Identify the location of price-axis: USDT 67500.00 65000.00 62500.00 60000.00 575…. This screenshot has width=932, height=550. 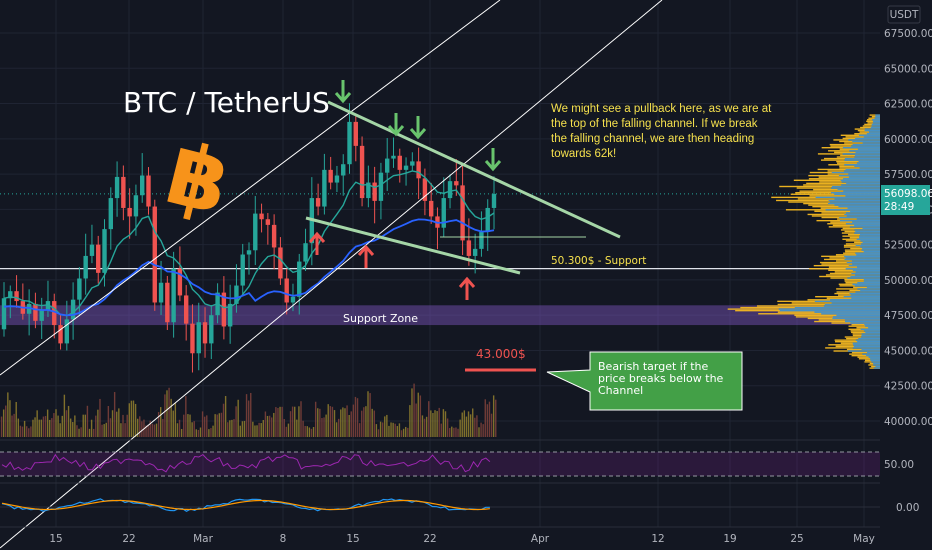
(906, 259).